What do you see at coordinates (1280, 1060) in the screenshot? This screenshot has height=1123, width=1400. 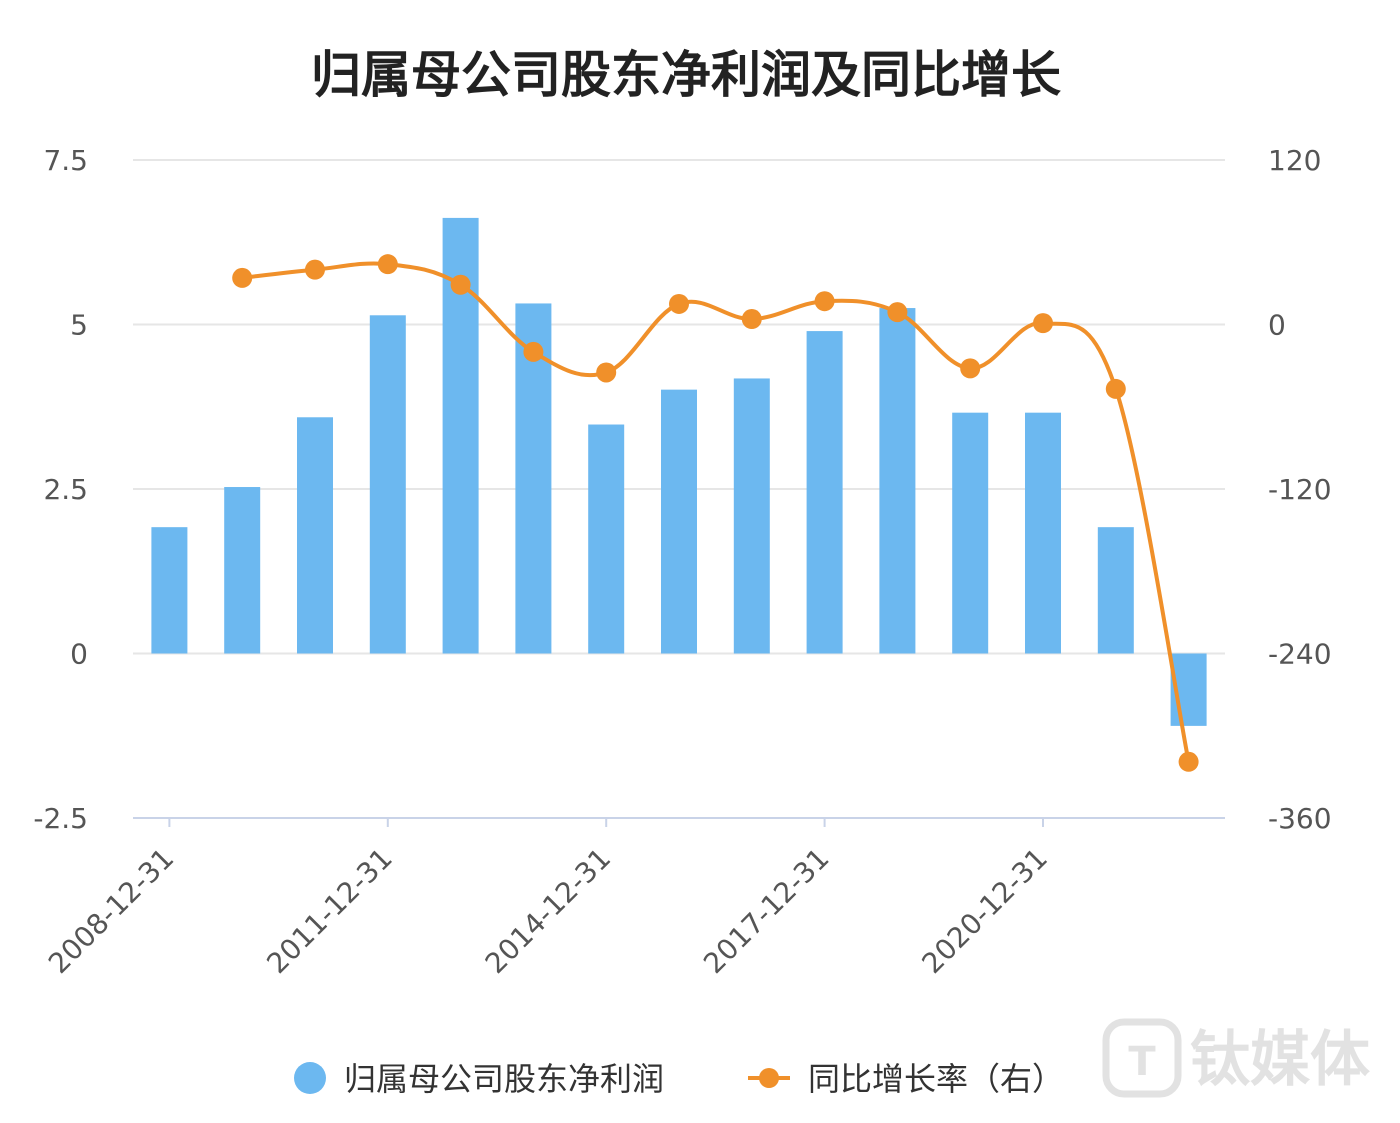 I see `watermark-text: 钛媒体` at bounding box center [1280, 1060].